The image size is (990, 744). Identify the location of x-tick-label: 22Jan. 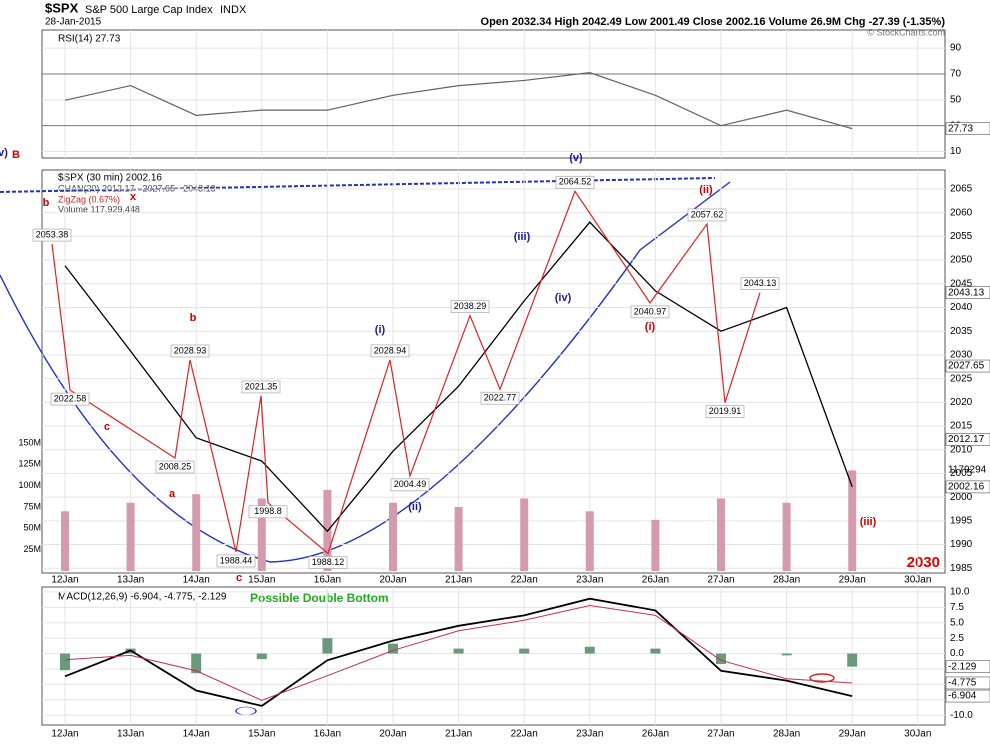
(524, 734).